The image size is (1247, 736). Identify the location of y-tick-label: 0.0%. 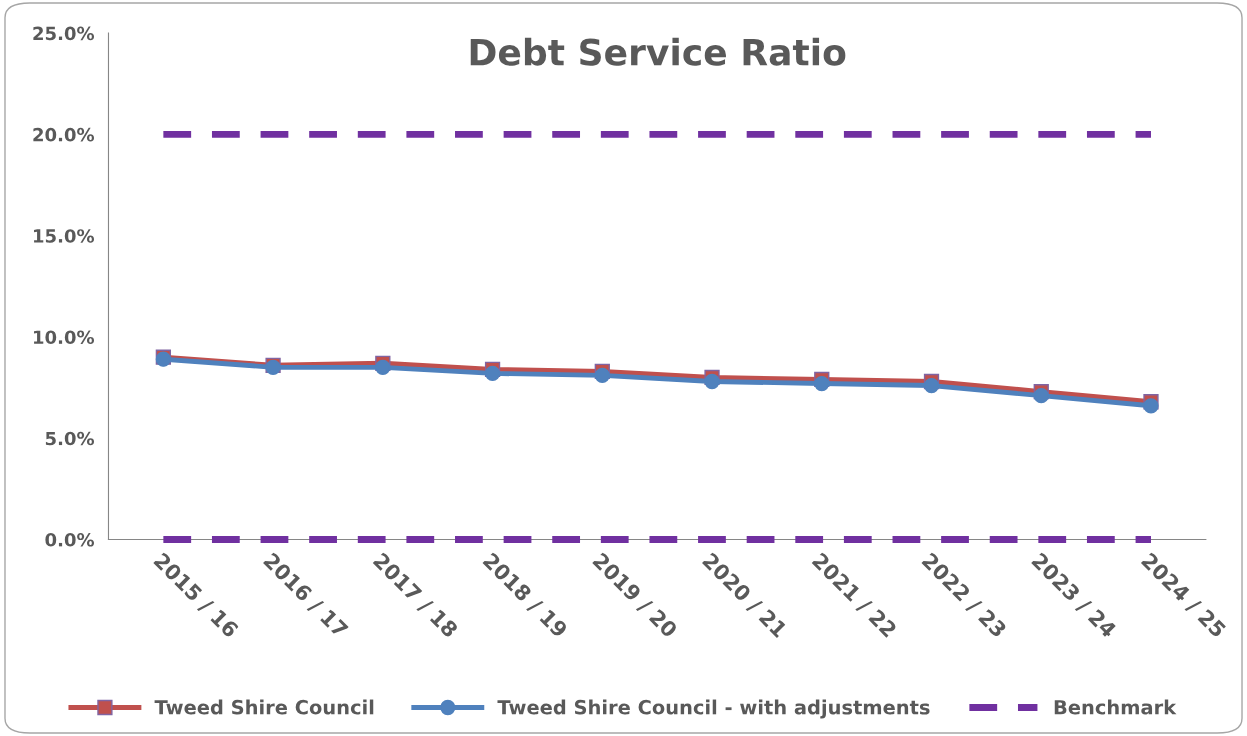
(70, 539).